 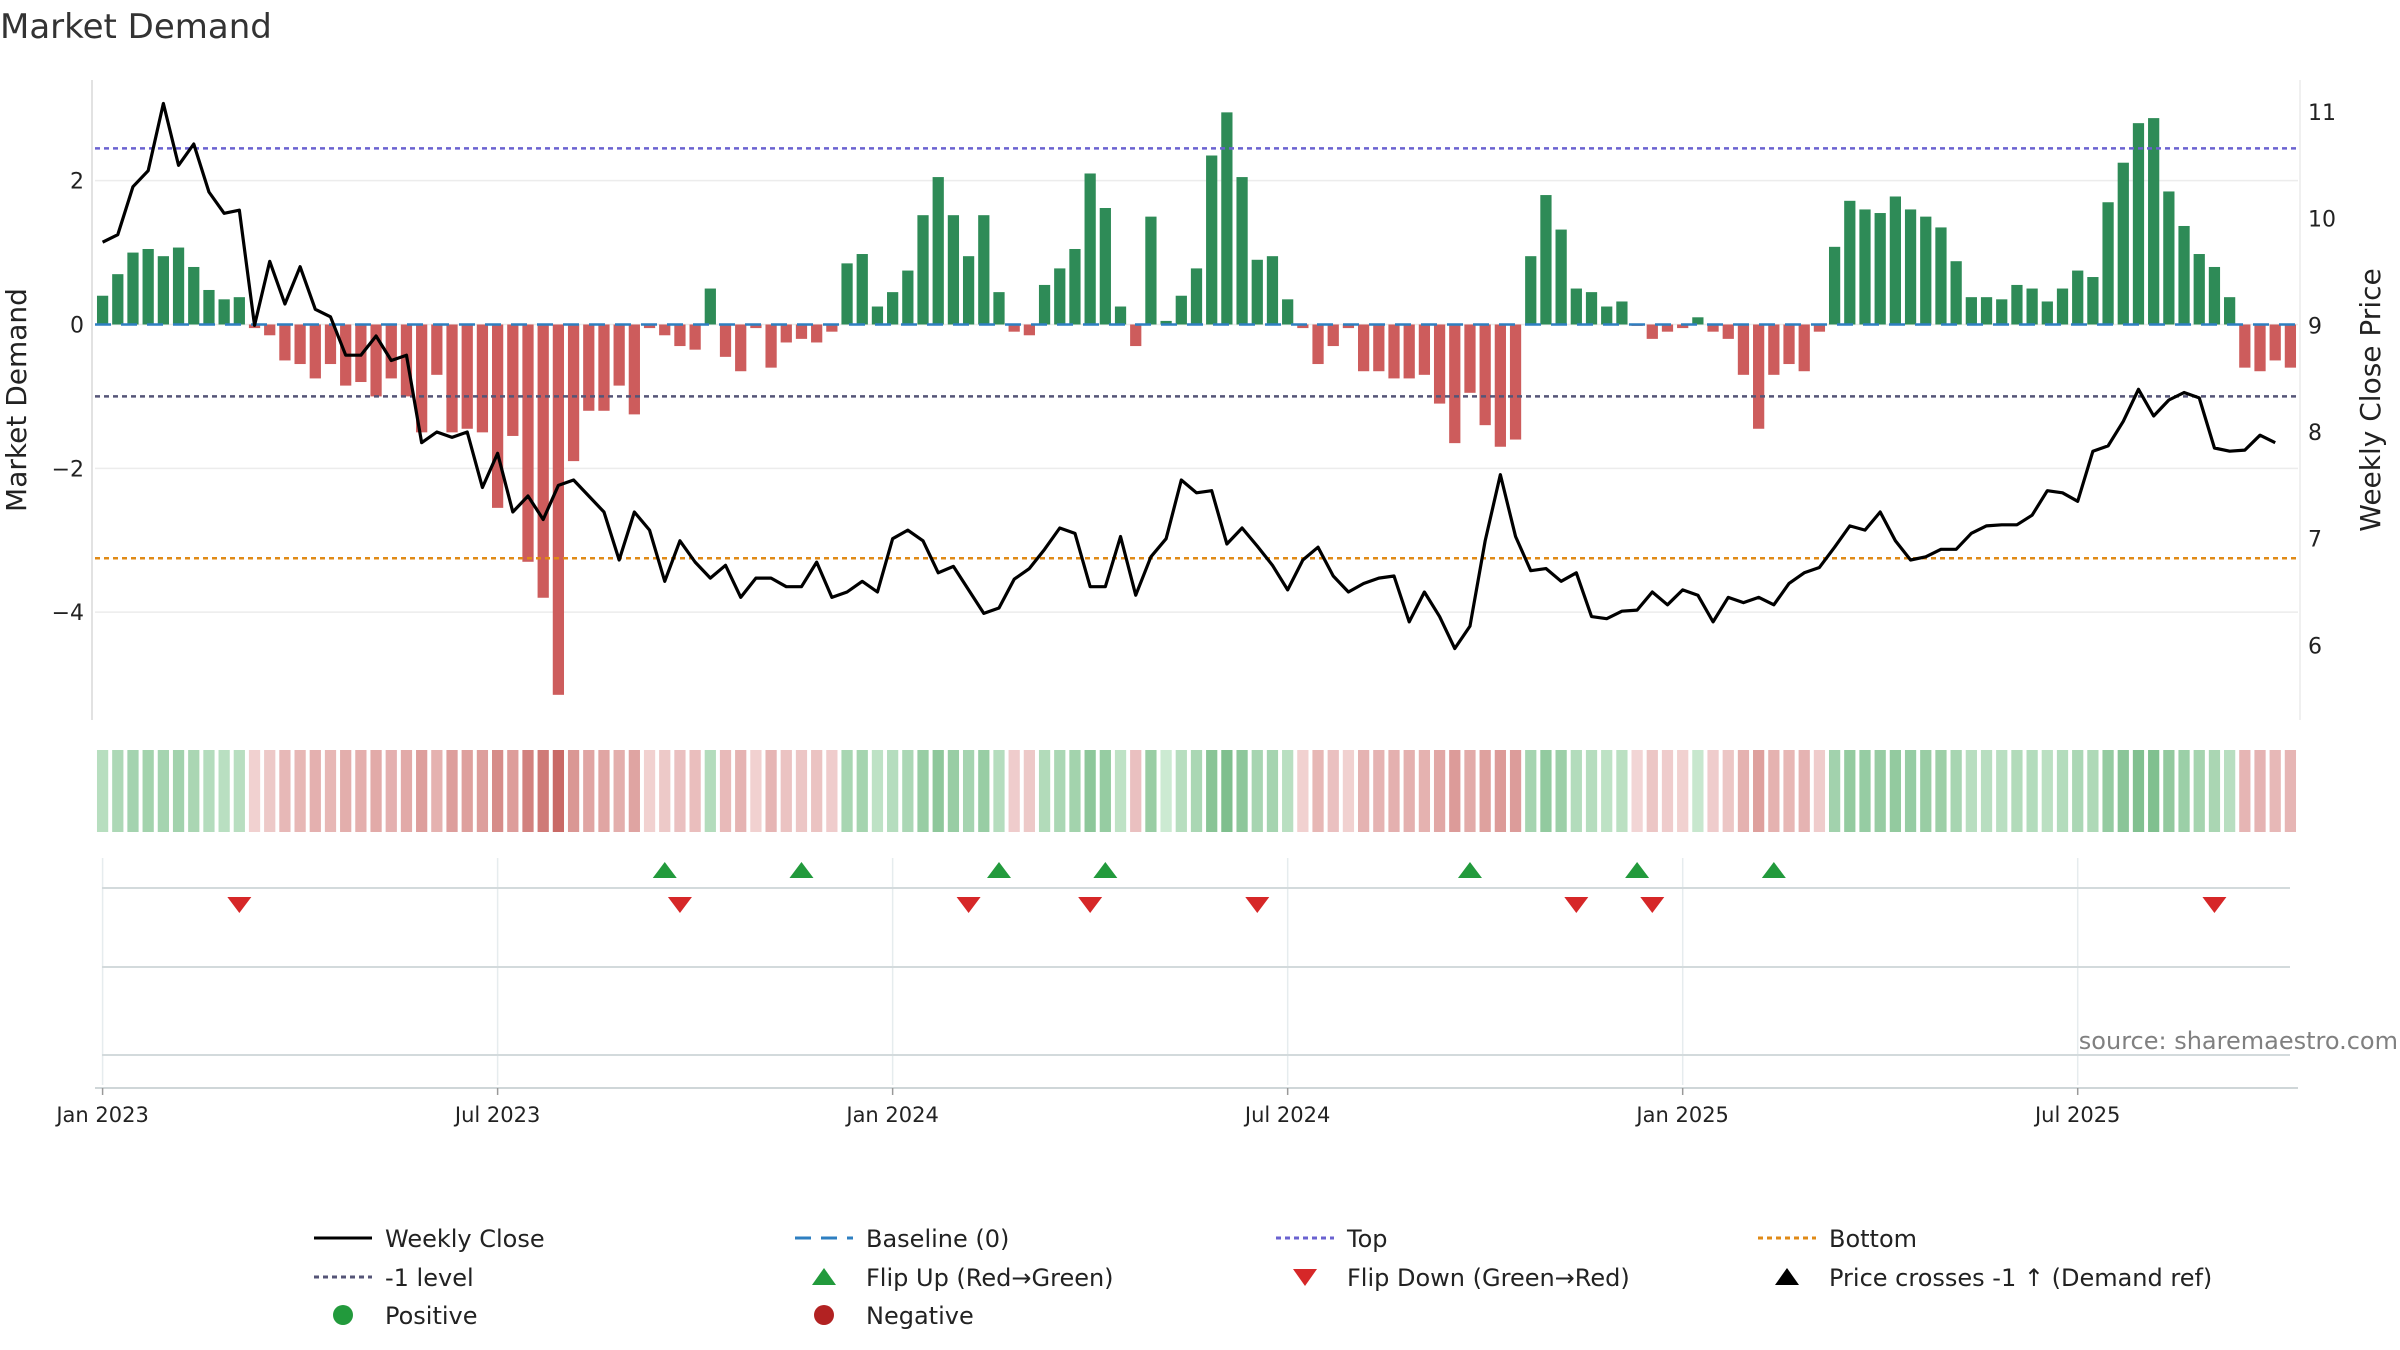 I want to click on x-tick-label: Jan 2024, so click(x=891, y=1115).